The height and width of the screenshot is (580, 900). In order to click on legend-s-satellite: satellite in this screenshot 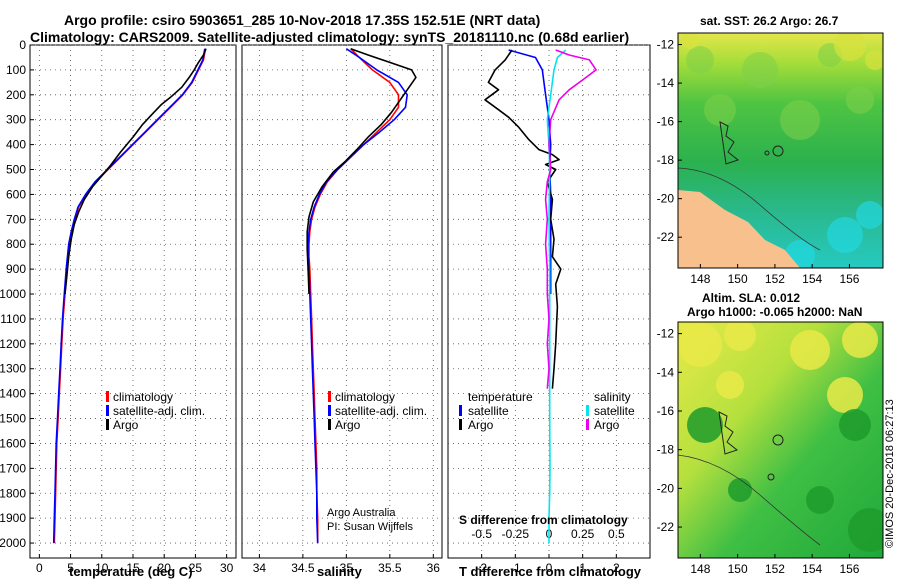, I will do `click(614, 411)`.